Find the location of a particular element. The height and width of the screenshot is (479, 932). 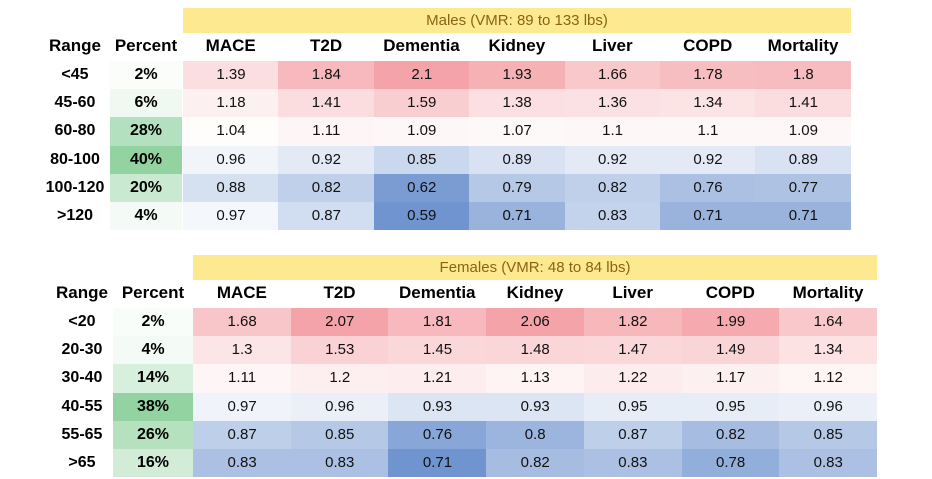

heatmap-cell: 1.53 is located at coordinates (339, 350).